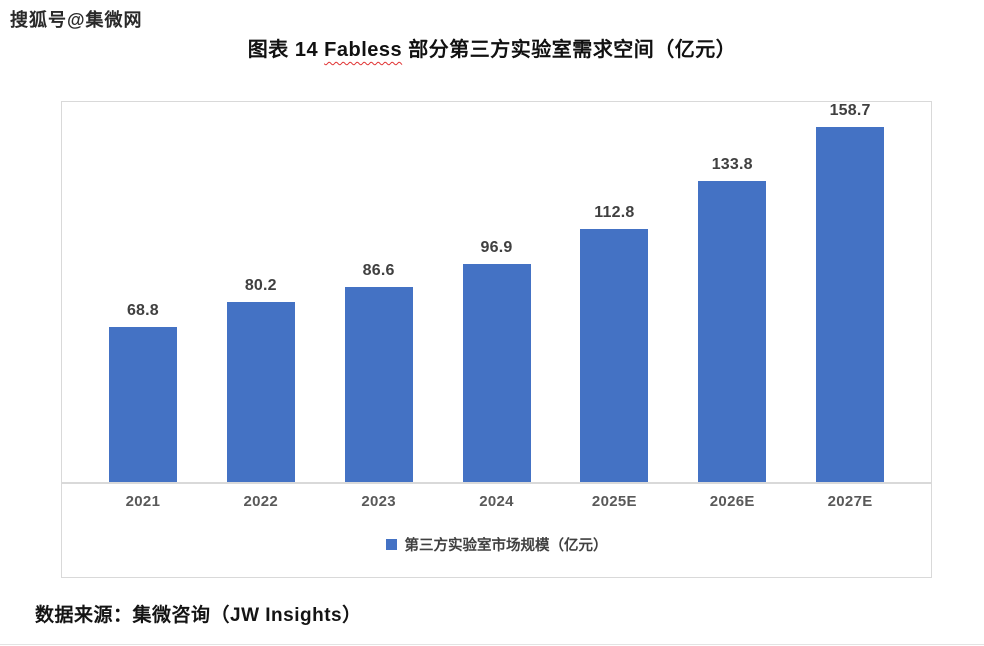 This screenshot has width=984, height=646. I want to click on bar-column: 68.8, so click(143, 292).